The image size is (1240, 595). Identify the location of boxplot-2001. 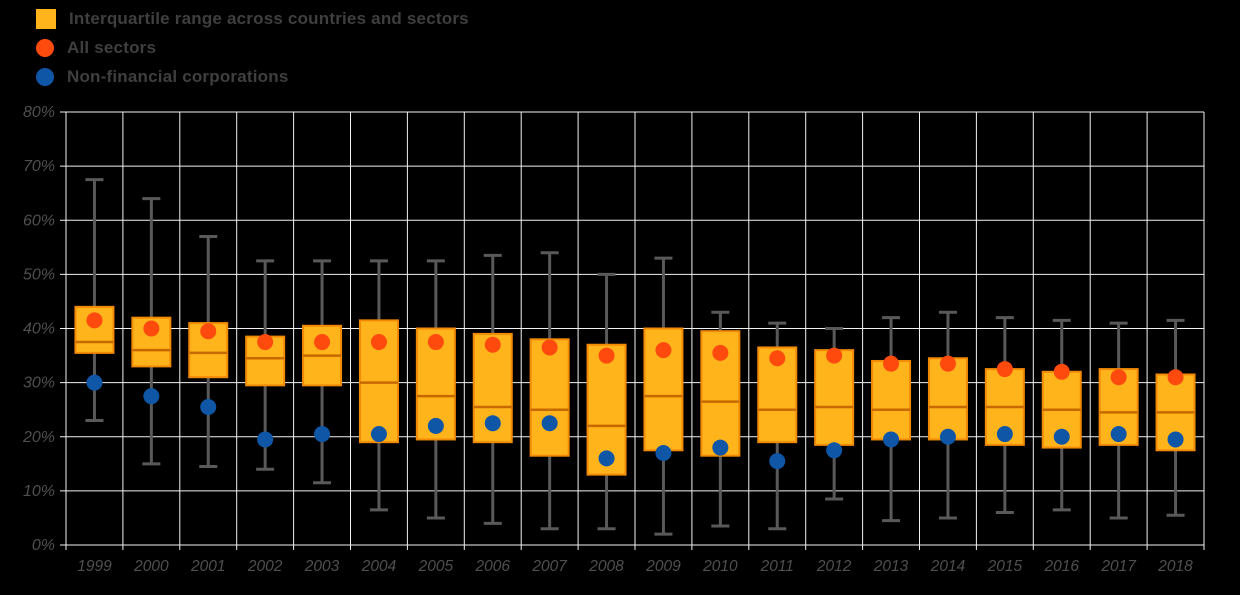
(208, 351).